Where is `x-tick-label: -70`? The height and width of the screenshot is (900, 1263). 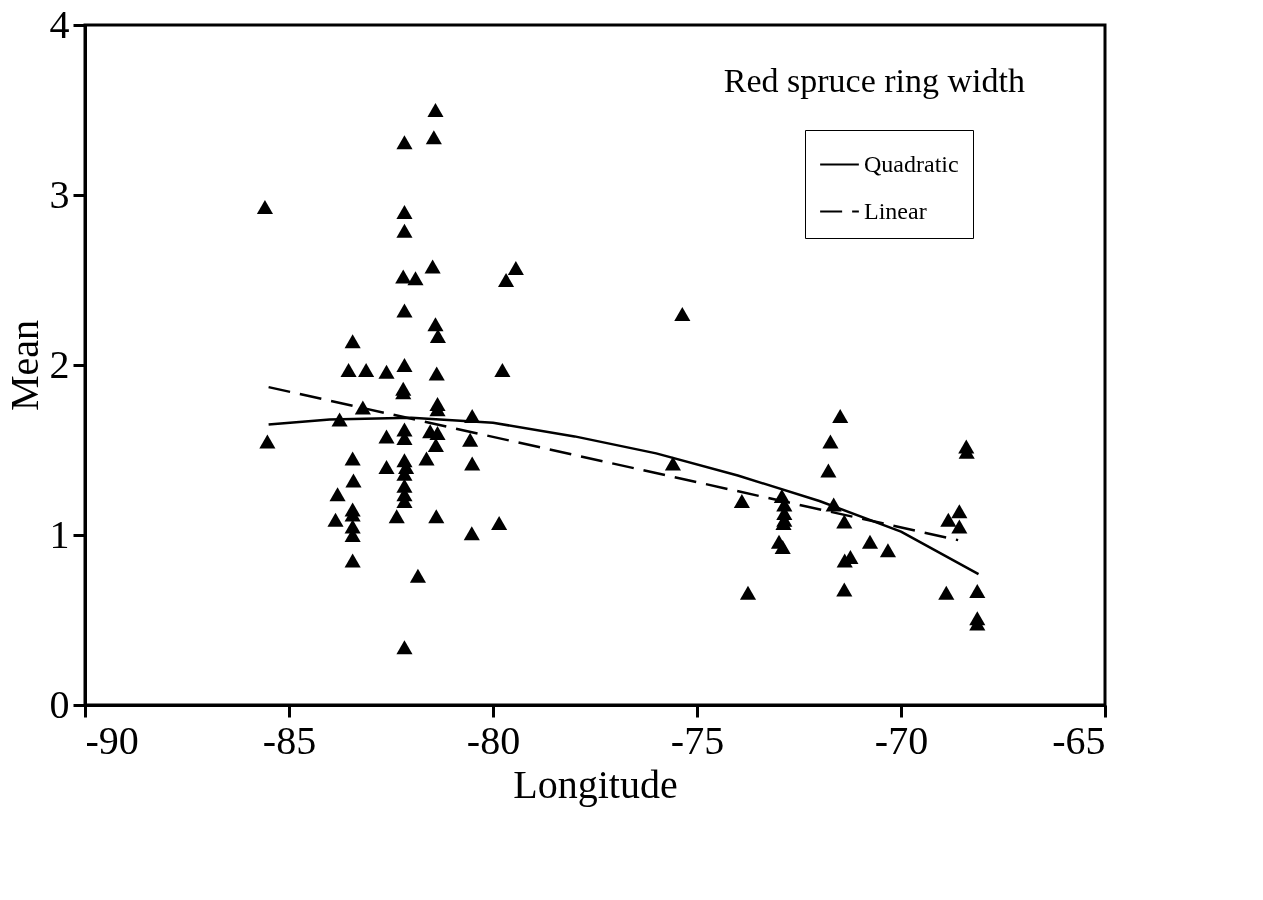
x-tick-label: -70 is located at coordinates (901, 740).